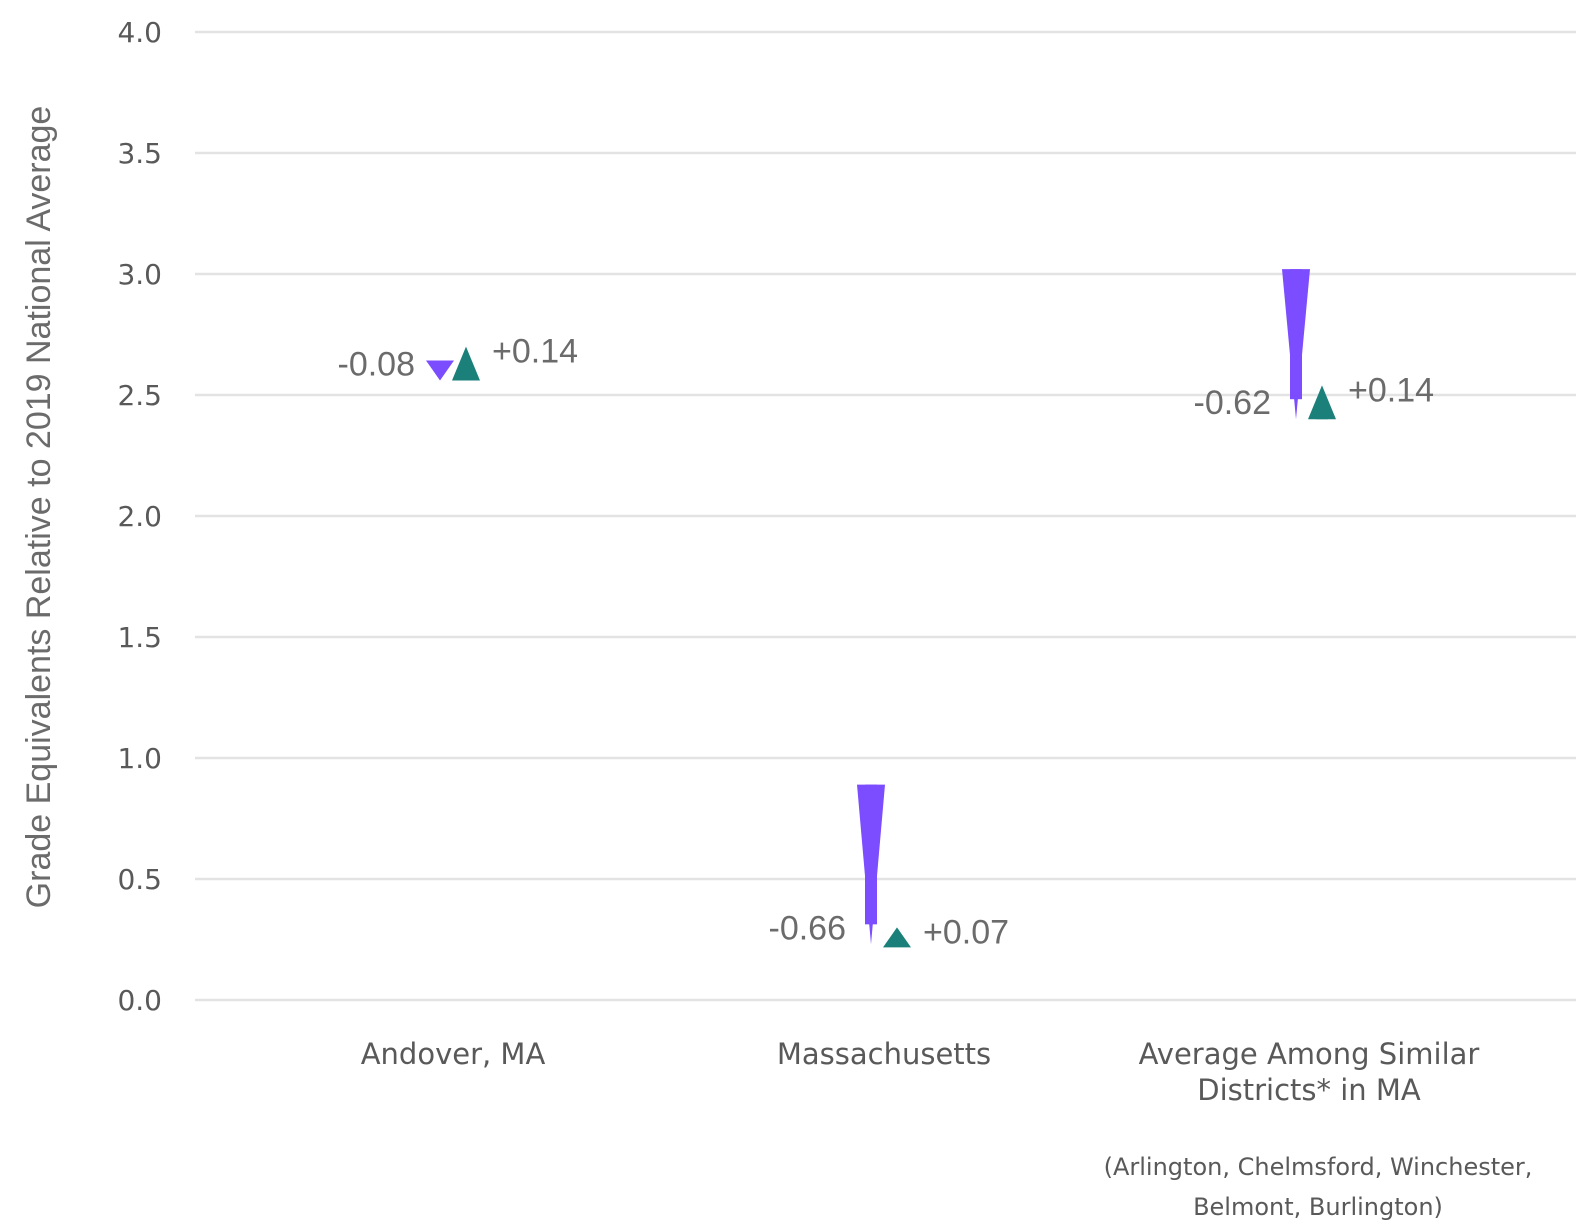 The image size is (1576, 1231). I want to click on y-axis-ticks: 0.0 0.5 1.0 1.5 2.0 2.5 3.0 3.5 4.0, so click(139, 516).